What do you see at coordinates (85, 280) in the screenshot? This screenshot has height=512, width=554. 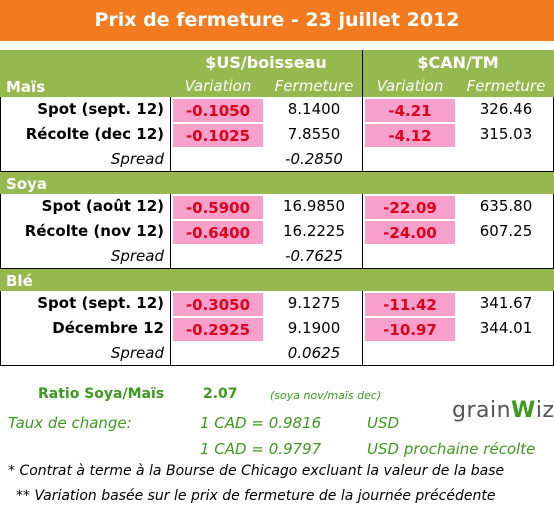 I see `section-label: Blé` at bounding box center [85, 280].